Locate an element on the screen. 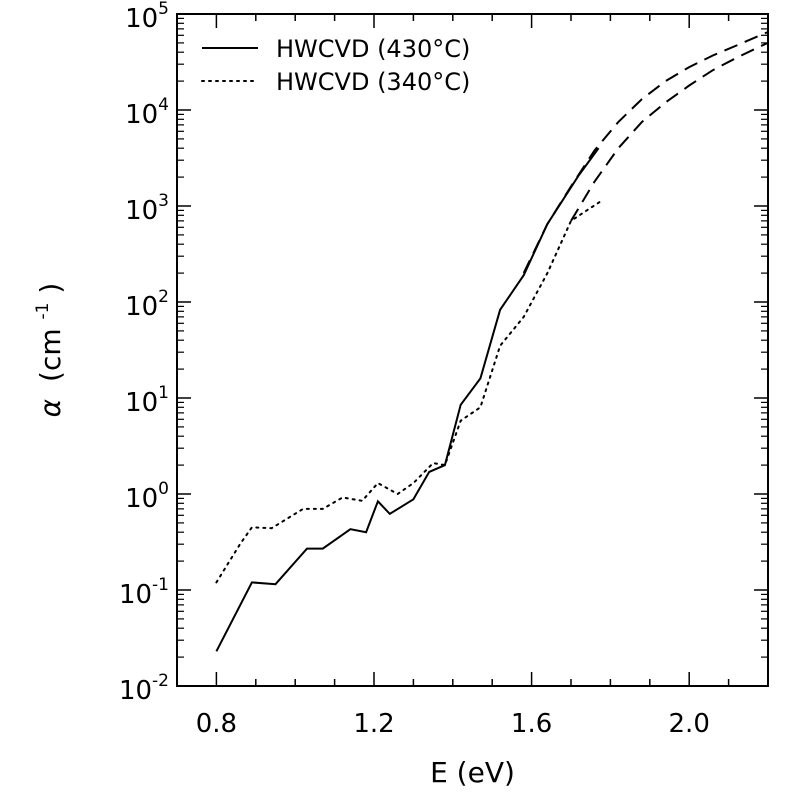  y-axis-unit: (cm is located at coordinates (50, 355).